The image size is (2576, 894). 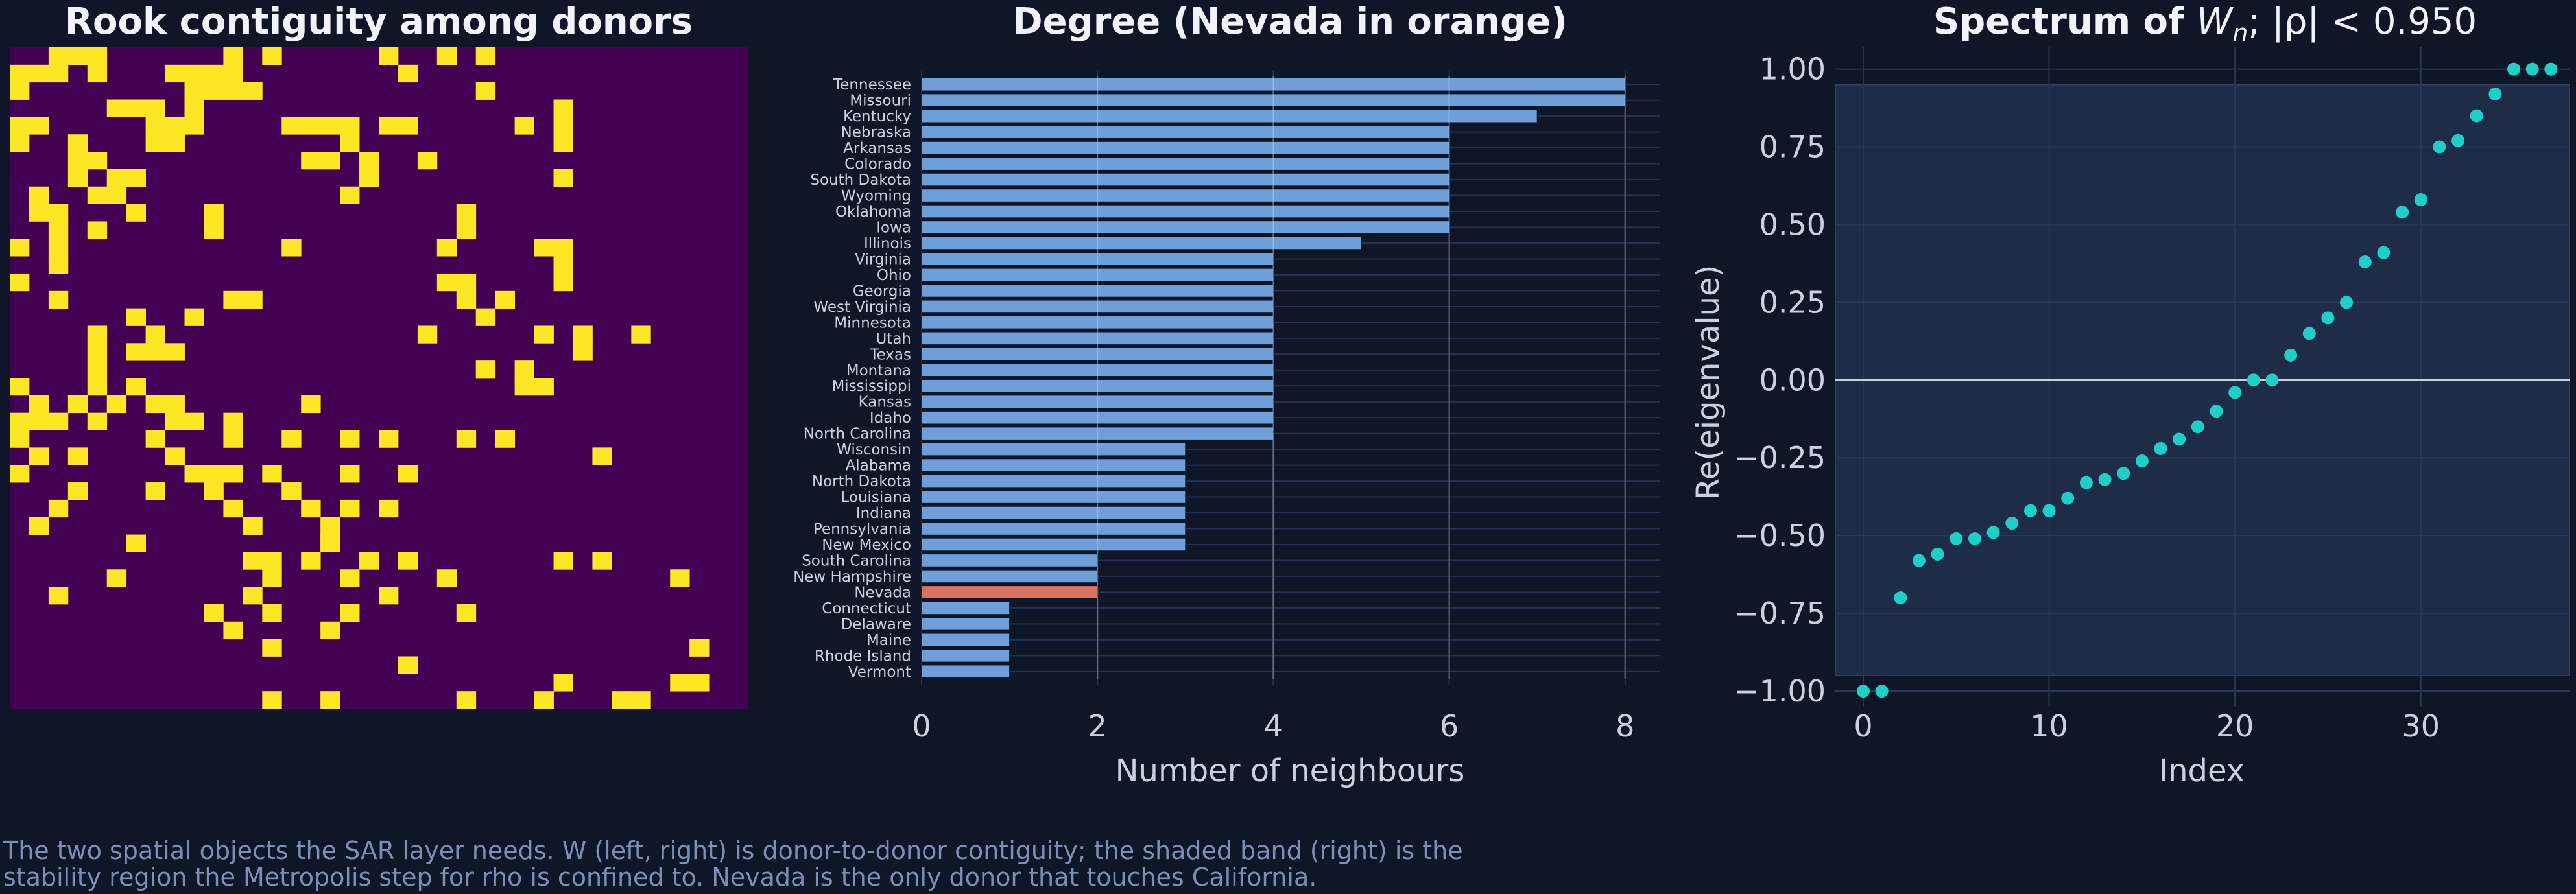 What do you see at coordinates (860, 180) in the screenshot?
I see `bar-label-south-dakota: South Dakota` at bounding box center [860, 180].